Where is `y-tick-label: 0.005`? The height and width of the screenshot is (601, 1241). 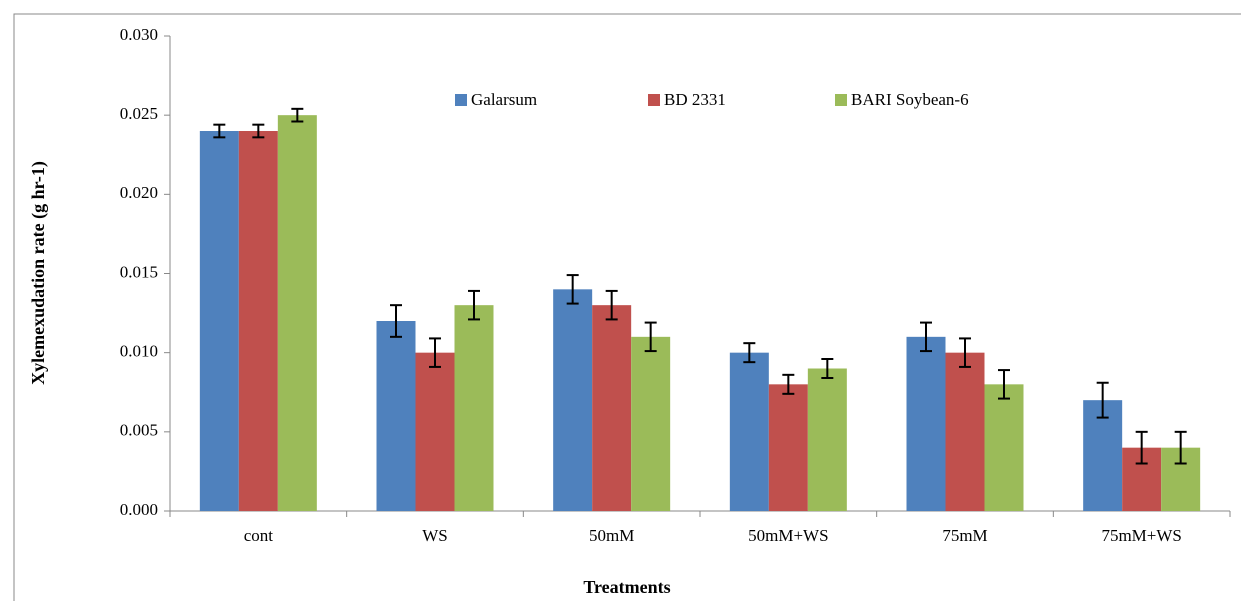
y-tick-label: 0.005 is located at coordinates (139, 430).